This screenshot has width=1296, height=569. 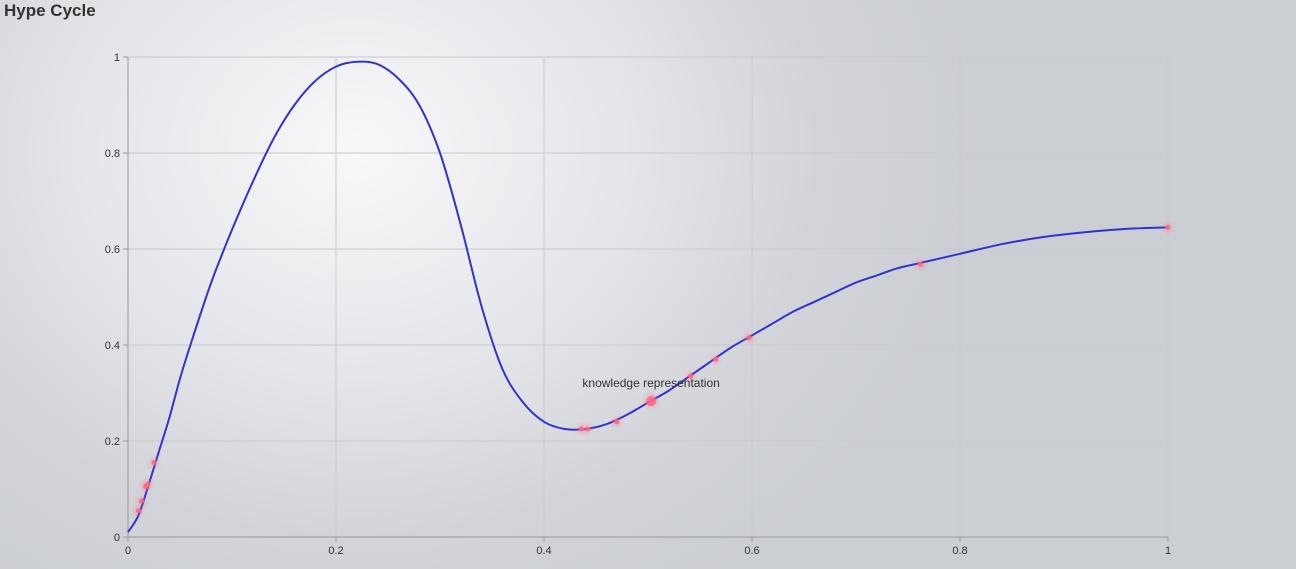 I want to click on y-tick-label: 0.4, so click(x=112, y=346).